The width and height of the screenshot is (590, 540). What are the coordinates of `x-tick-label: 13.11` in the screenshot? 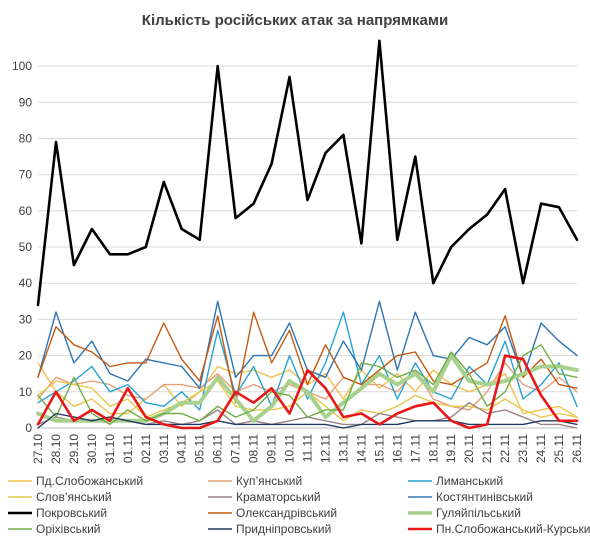 It's located at (343, 448).